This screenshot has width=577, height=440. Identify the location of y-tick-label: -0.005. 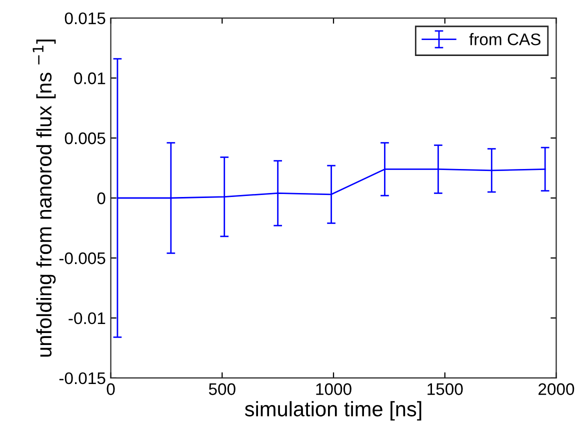
(82, 258).